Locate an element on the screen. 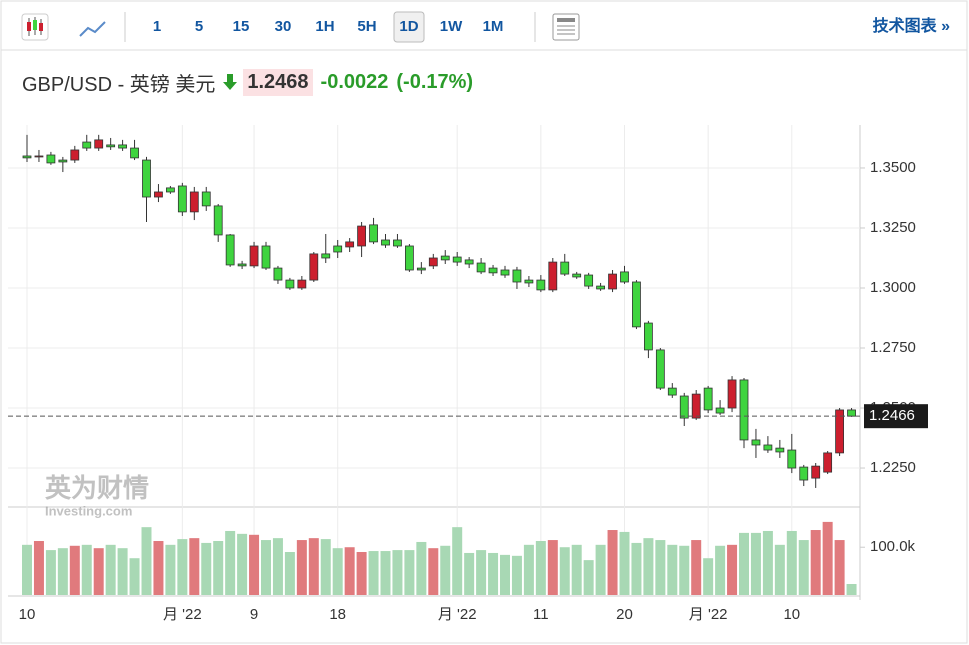 This screenshot has height=645, width=969. interval-button: 30 is located at coordinates (283, 26).